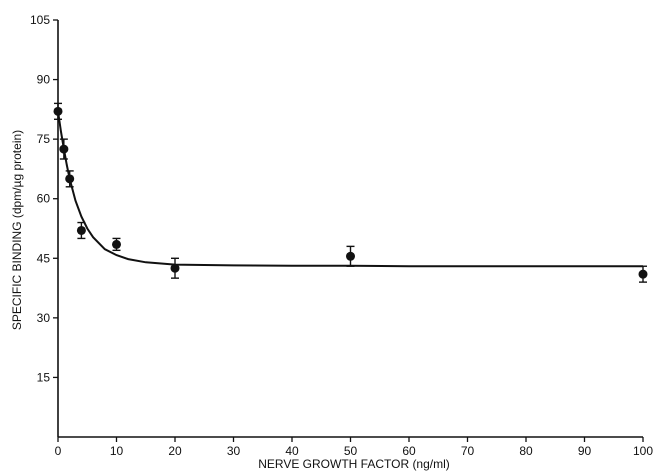 This screenshot has width=656, height=474. What do you see at coordinates (40, 20) in the screenshot?
I see `y-tick-label: 105` at bounding box center [40, 20].